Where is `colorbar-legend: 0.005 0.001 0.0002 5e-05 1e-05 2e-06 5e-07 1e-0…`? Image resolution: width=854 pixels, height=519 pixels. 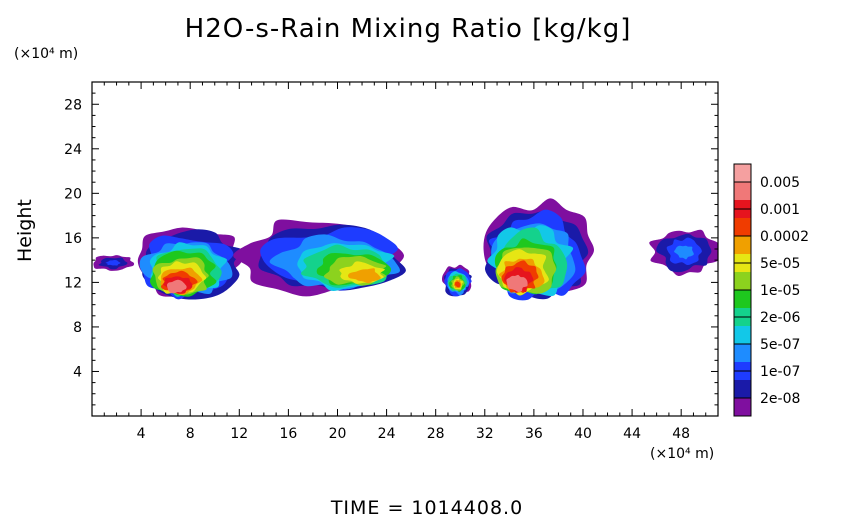
colorbar-legend: 0.005 0.001 0.0002 5e-05 1e-05 2e-06 5e-07 1e-0… is located at coordinates (771, 290).